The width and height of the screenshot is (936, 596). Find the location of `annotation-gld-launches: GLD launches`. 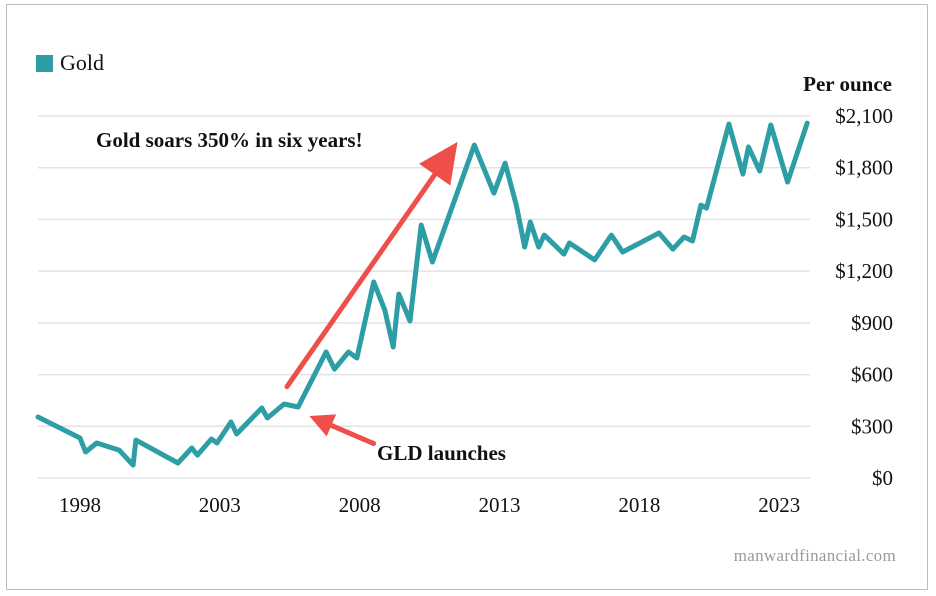

annotation-gld-launches: GLD launches is located at coordinates (441, 453).